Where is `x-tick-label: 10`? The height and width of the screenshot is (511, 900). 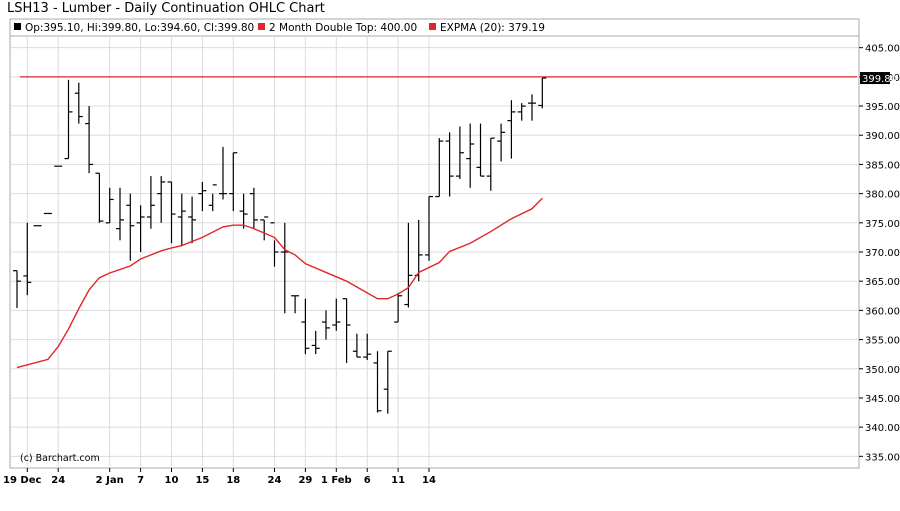
x-tick-label: 10 is located at coordinates (172, 480).